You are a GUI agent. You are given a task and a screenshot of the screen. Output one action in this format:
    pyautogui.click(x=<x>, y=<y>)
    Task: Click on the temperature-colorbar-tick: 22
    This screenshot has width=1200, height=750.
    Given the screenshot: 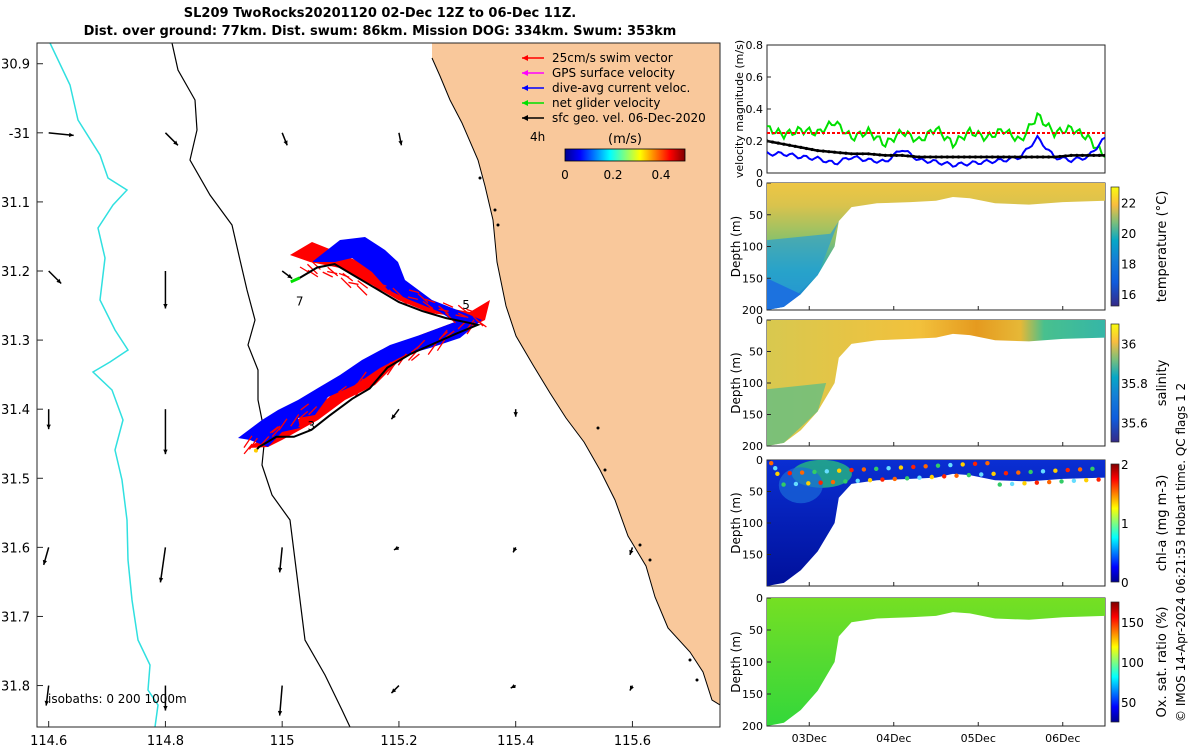 What is the action you would take?
    pyautogui.click(x=1128, y=203)
    